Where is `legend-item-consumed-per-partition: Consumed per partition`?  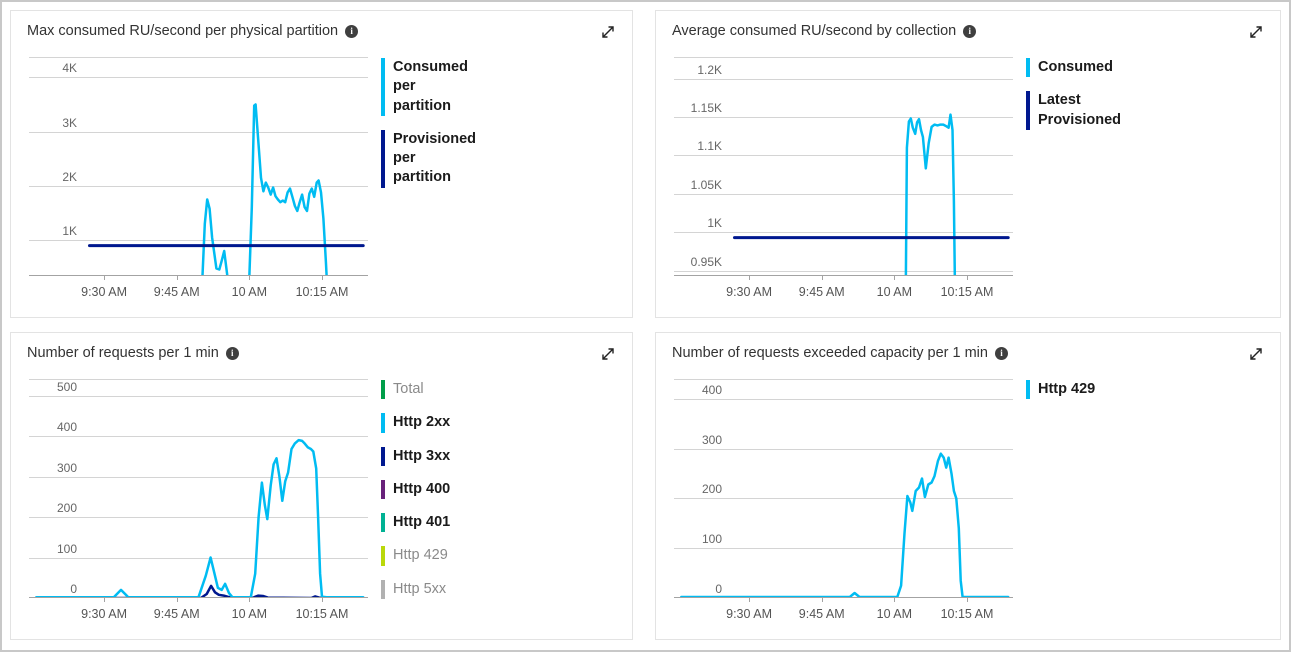
legend-item-consumed-per-partition: Consumed per partition is located at coordinates (429, 87).